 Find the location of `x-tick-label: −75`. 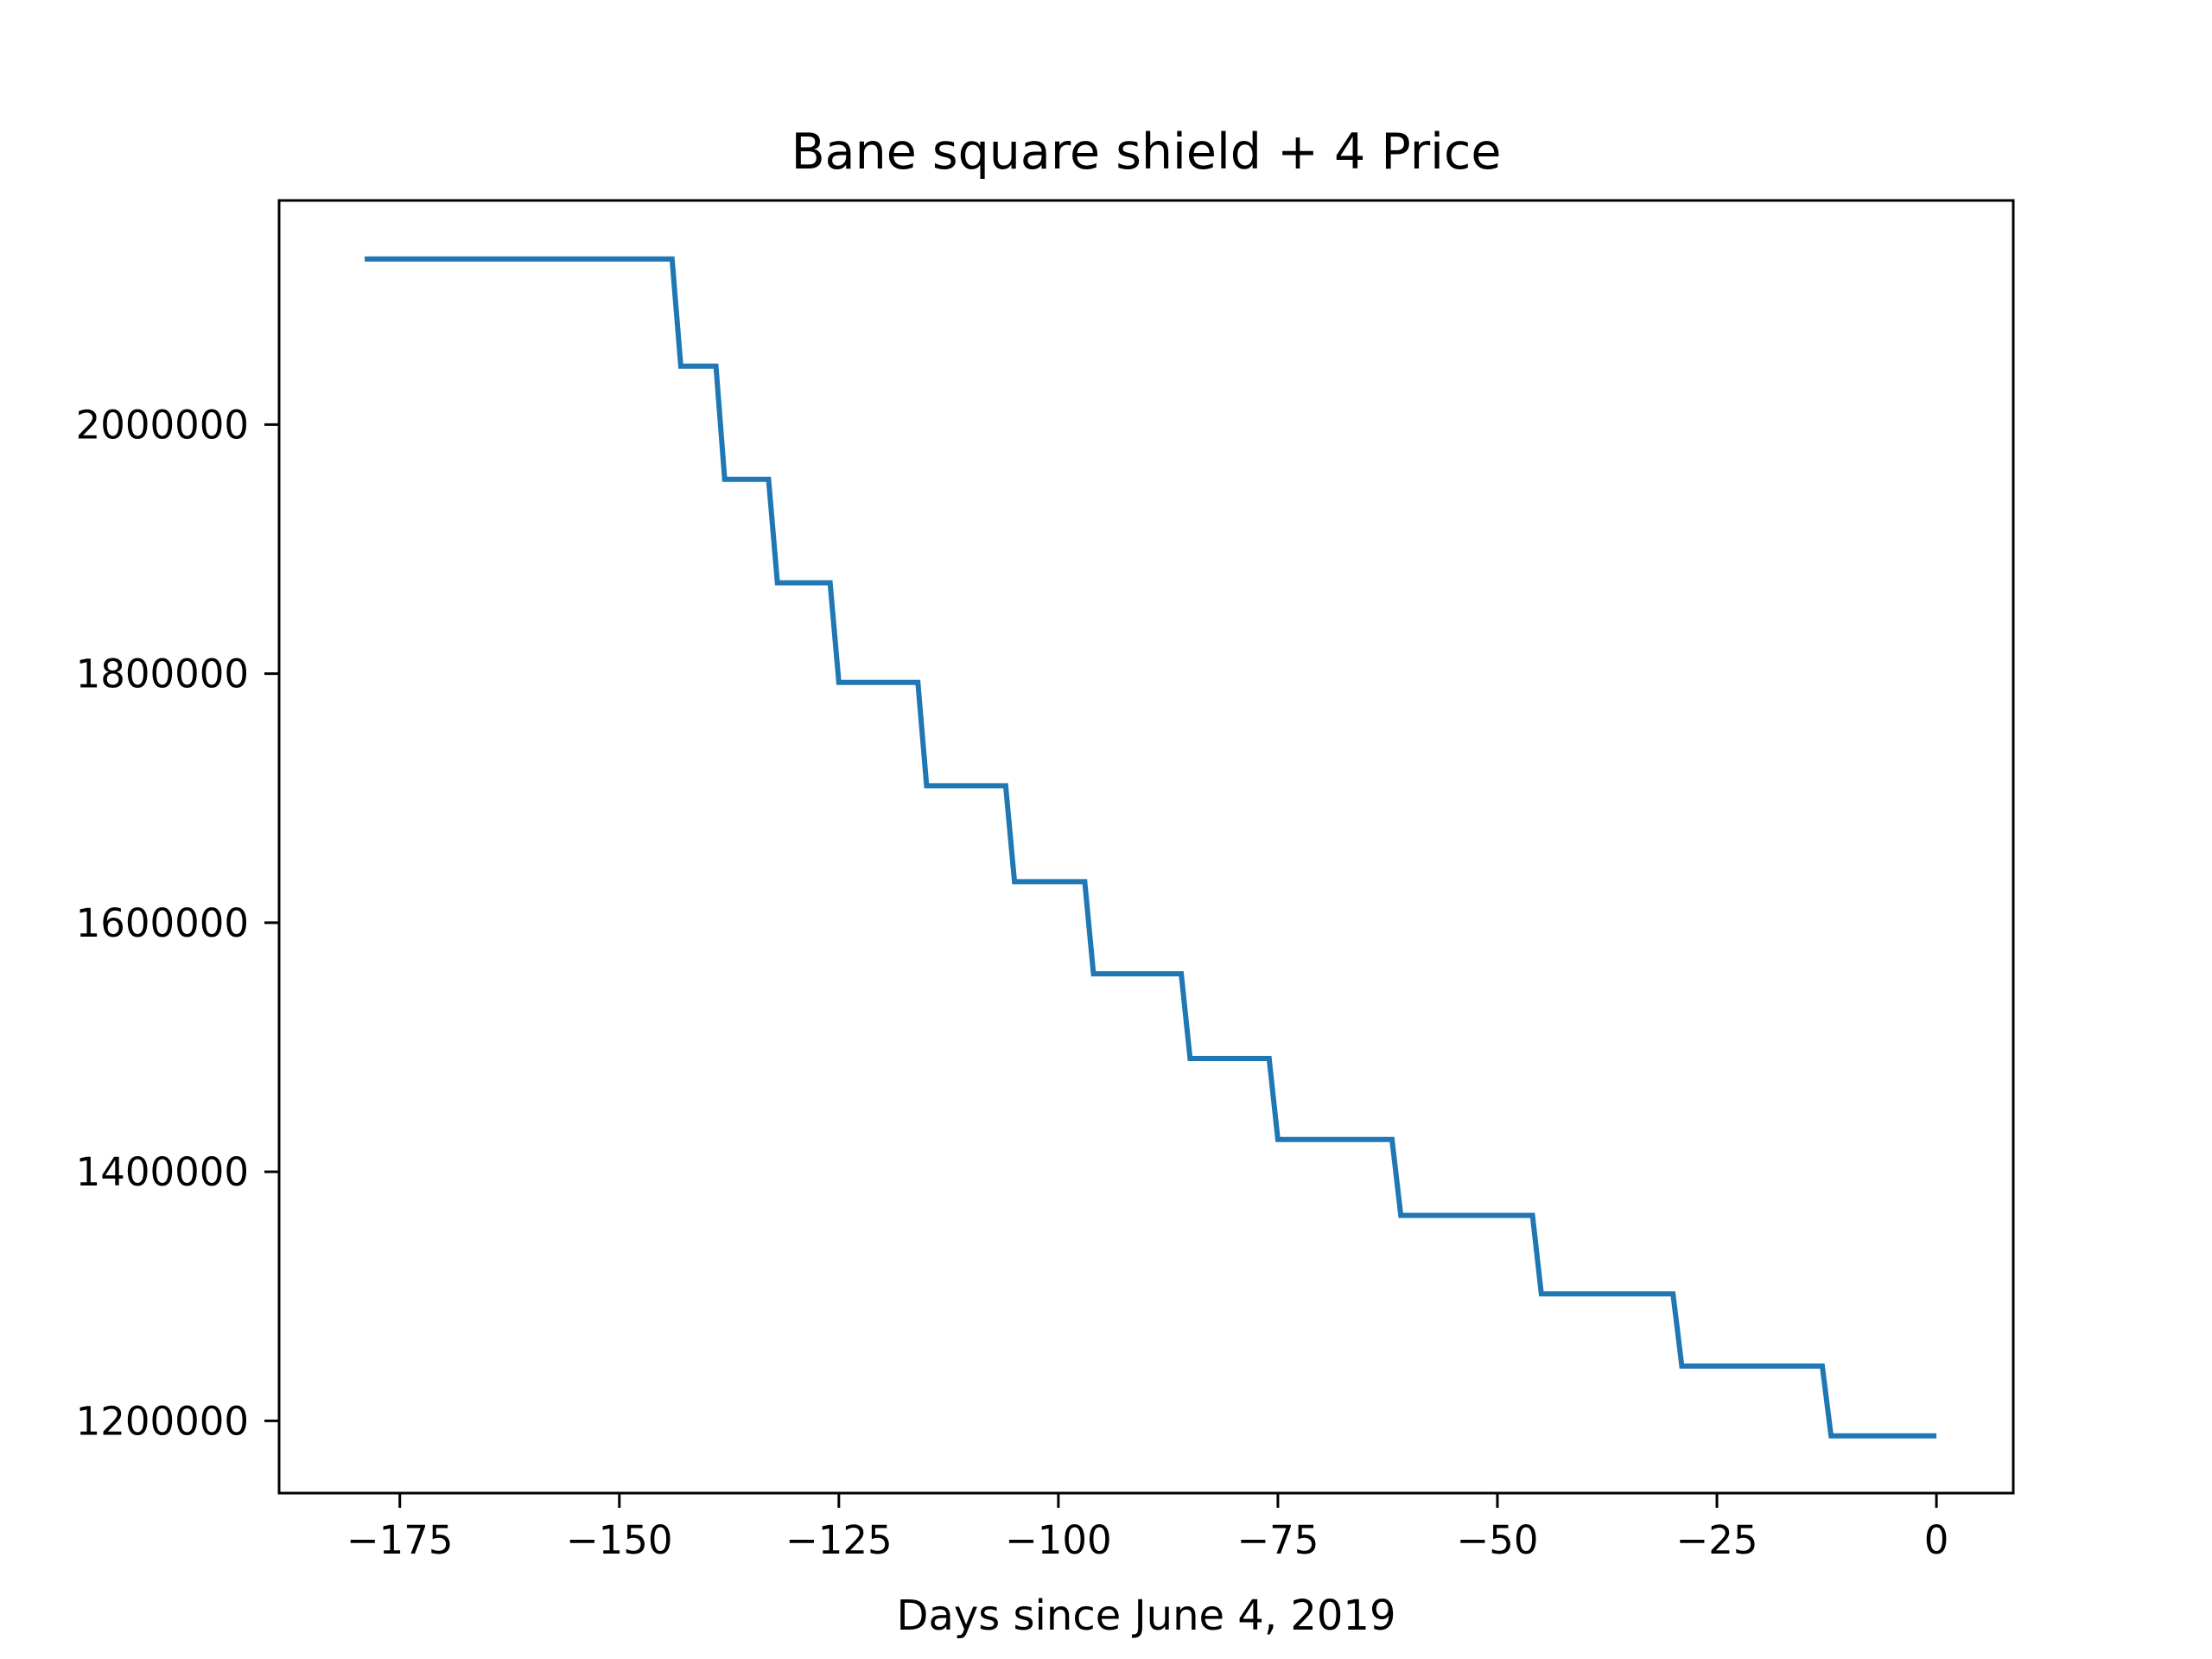

x-tick-label: −75 is located at coordinates (1277, 1540).